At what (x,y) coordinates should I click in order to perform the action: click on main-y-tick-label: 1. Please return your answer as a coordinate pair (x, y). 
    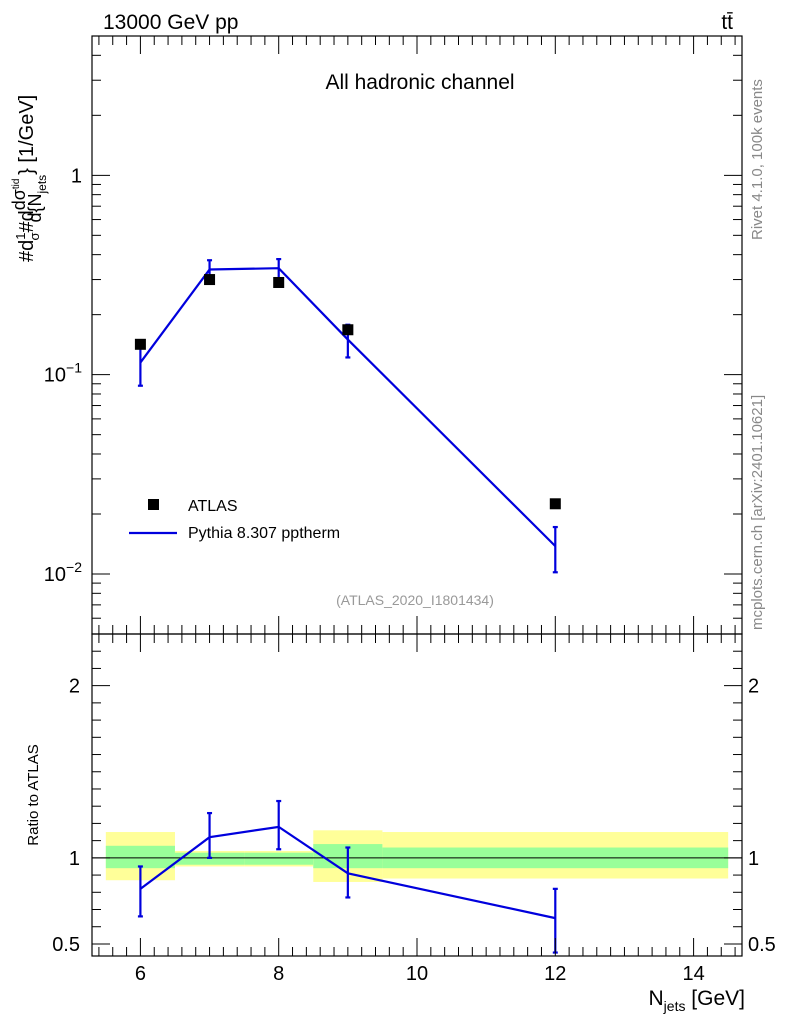
    Looking at the image, I should click on (76, 176).